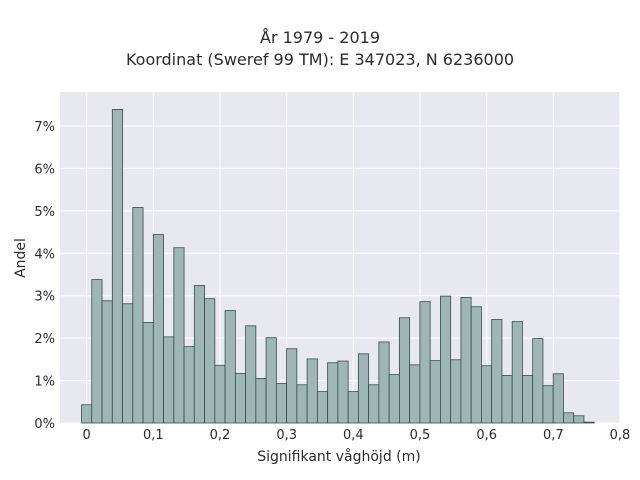 This screenshot has height=480, width=640. What do you see at coordinates (44, 212) in the screenshot?
I see `y-tick-label: 5%` at bounding box center [44, 212].